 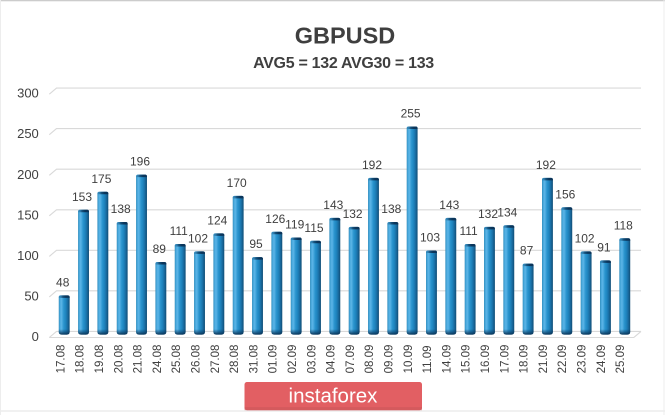 What do you see at coordinates (28, 93) in the screenshot?
I see `svg-text: 300` at bounding box center [28, 93].